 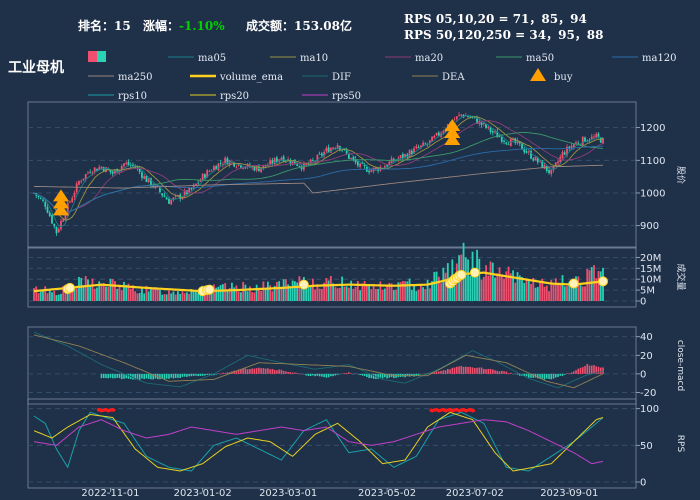 I want to click on rps20-line, so click(x=318, y=441).